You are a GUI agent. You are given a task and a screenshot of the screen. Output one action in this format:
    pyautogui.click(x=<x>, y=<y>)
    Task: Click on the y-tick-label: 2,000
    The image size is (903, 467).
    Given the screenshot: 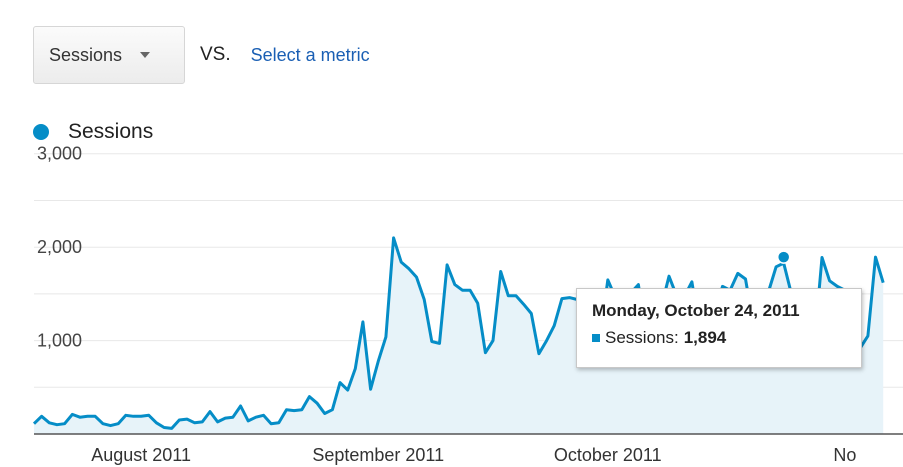 What is the action you would take?
    pyautogui.click(x=59, y=247)
    